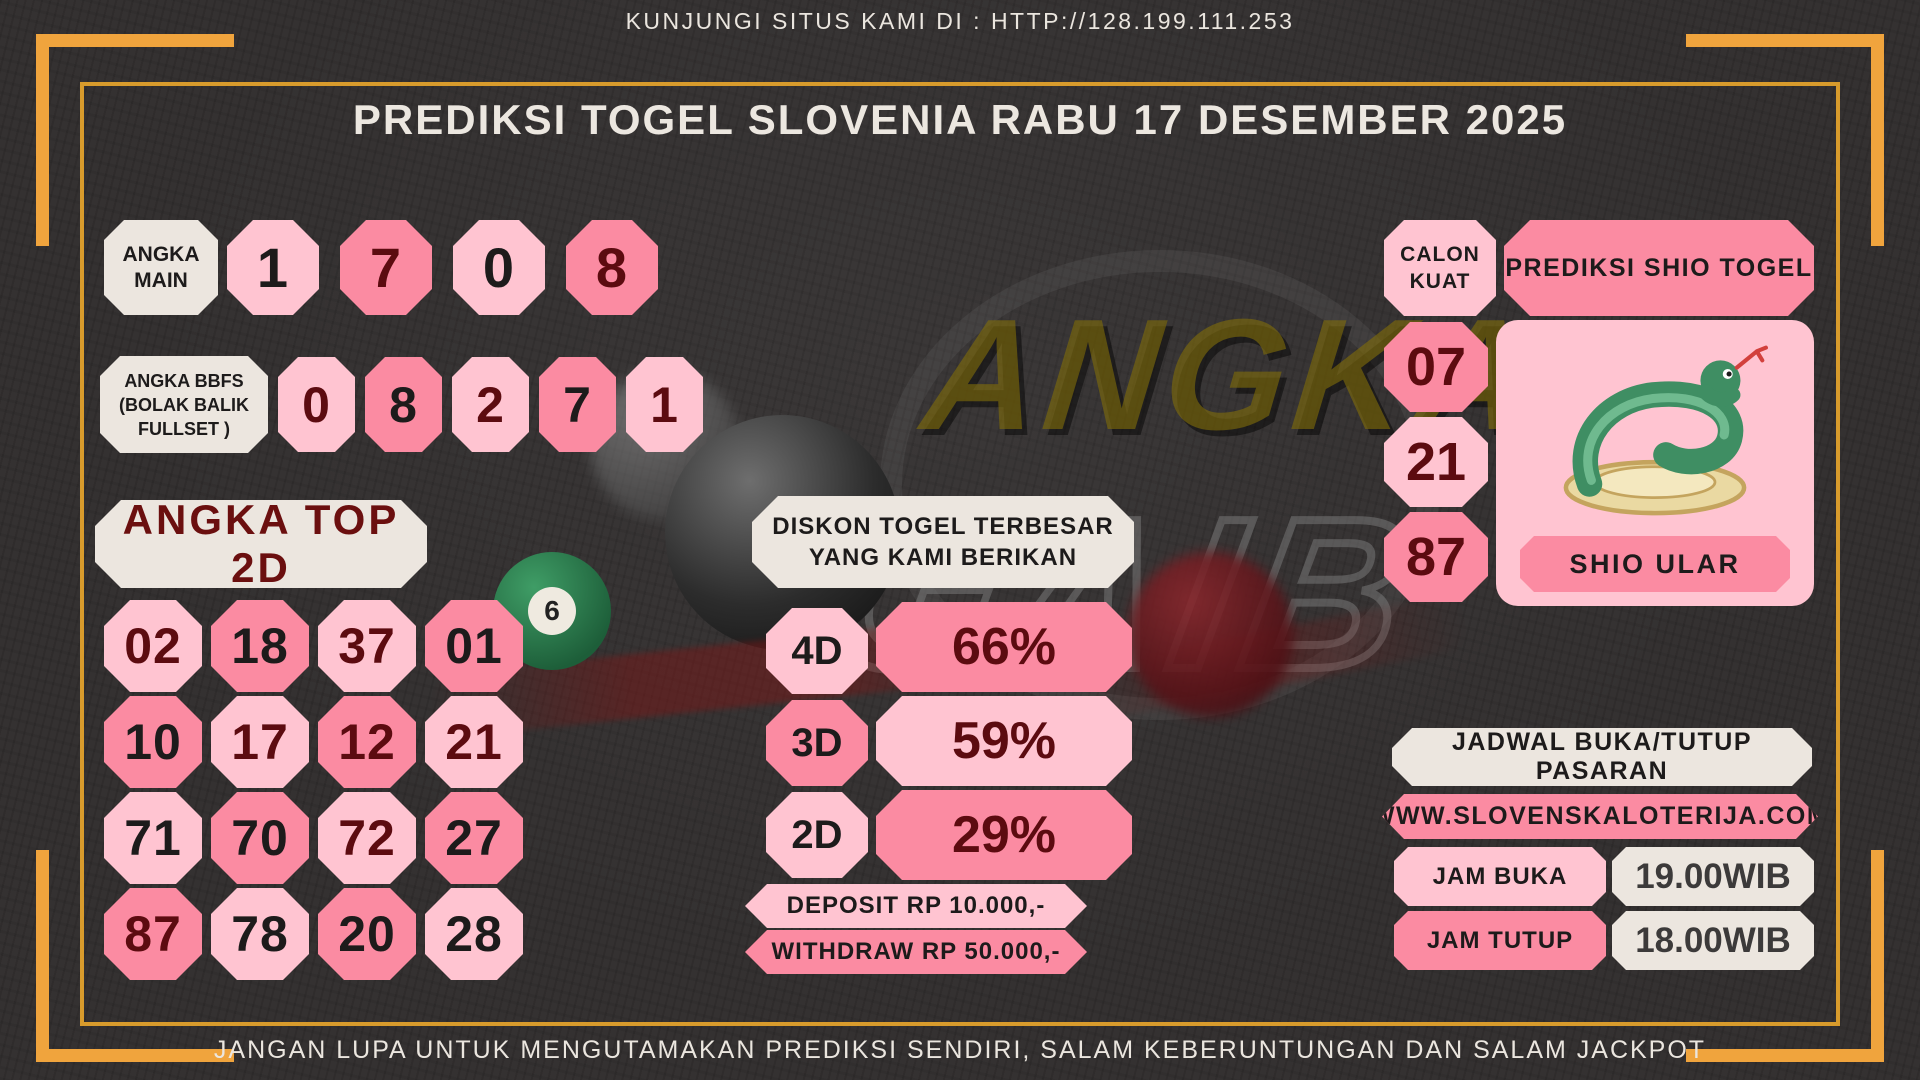 The width and height of the screenshot is (1920, 1080). I want to click on angka-main-digit: 0, so click(499, 267).